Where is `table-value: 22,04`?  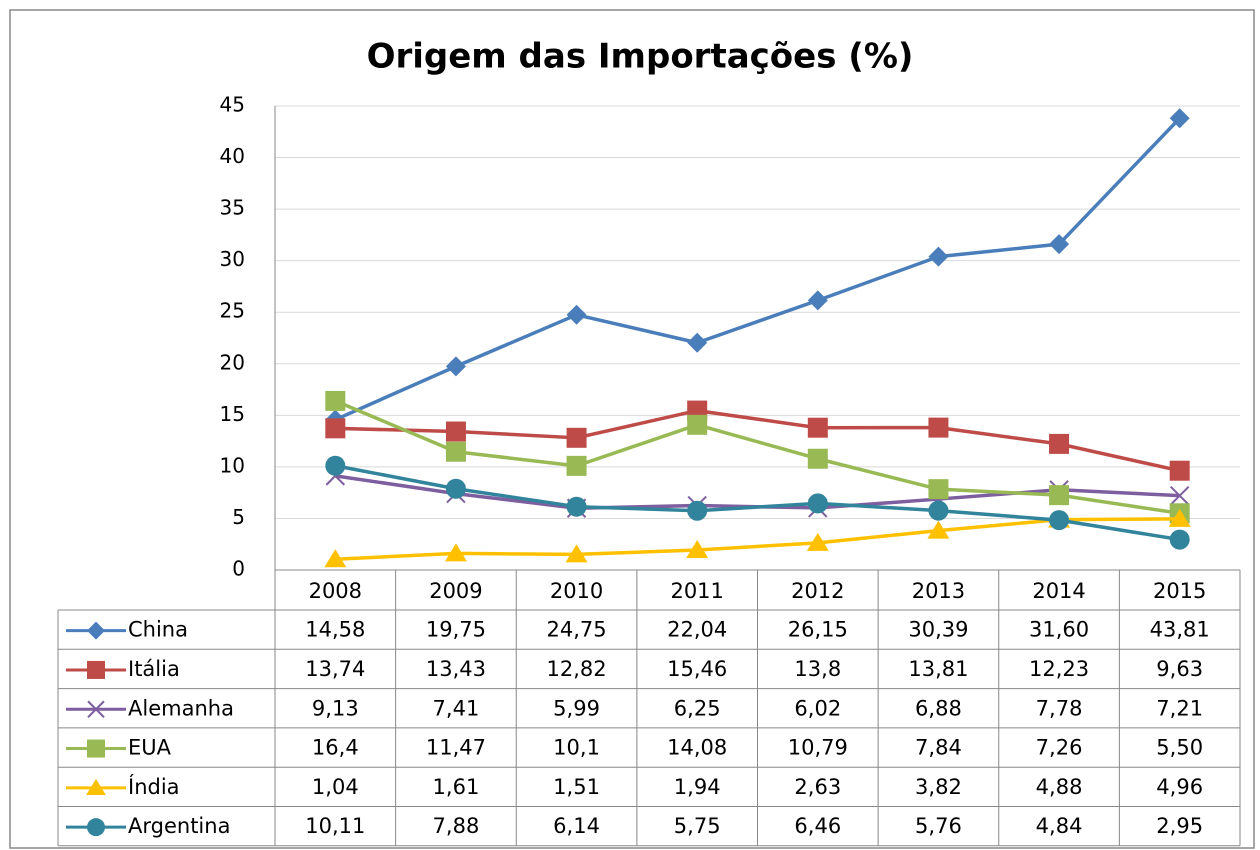 table-value: 22,04 is located at coordinates (697, 630).